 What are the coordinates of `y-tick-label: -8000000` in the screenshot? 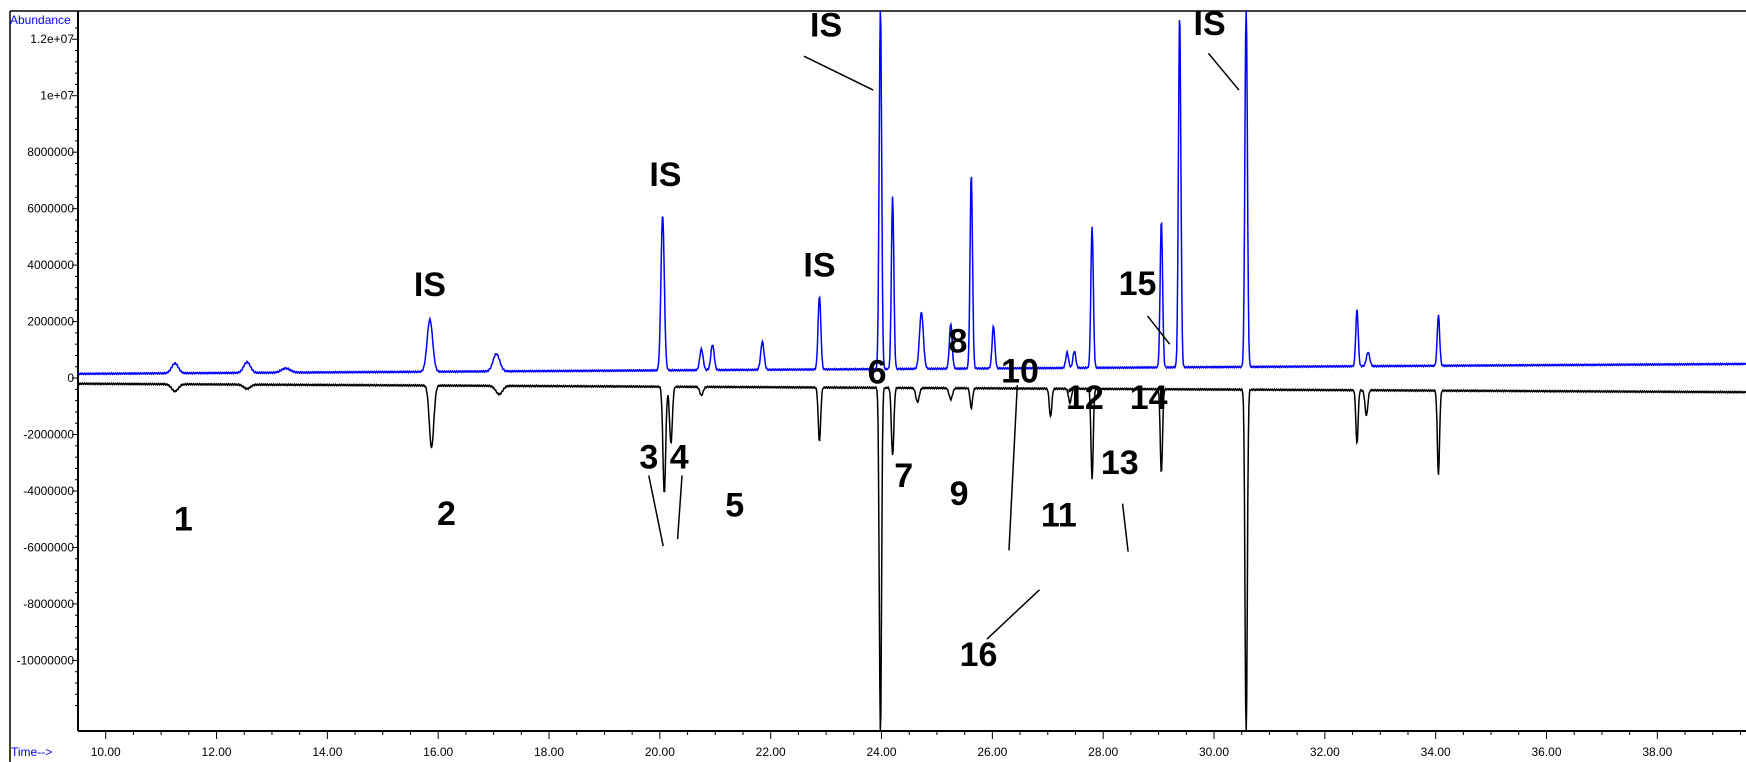 It's located at (48, 604).